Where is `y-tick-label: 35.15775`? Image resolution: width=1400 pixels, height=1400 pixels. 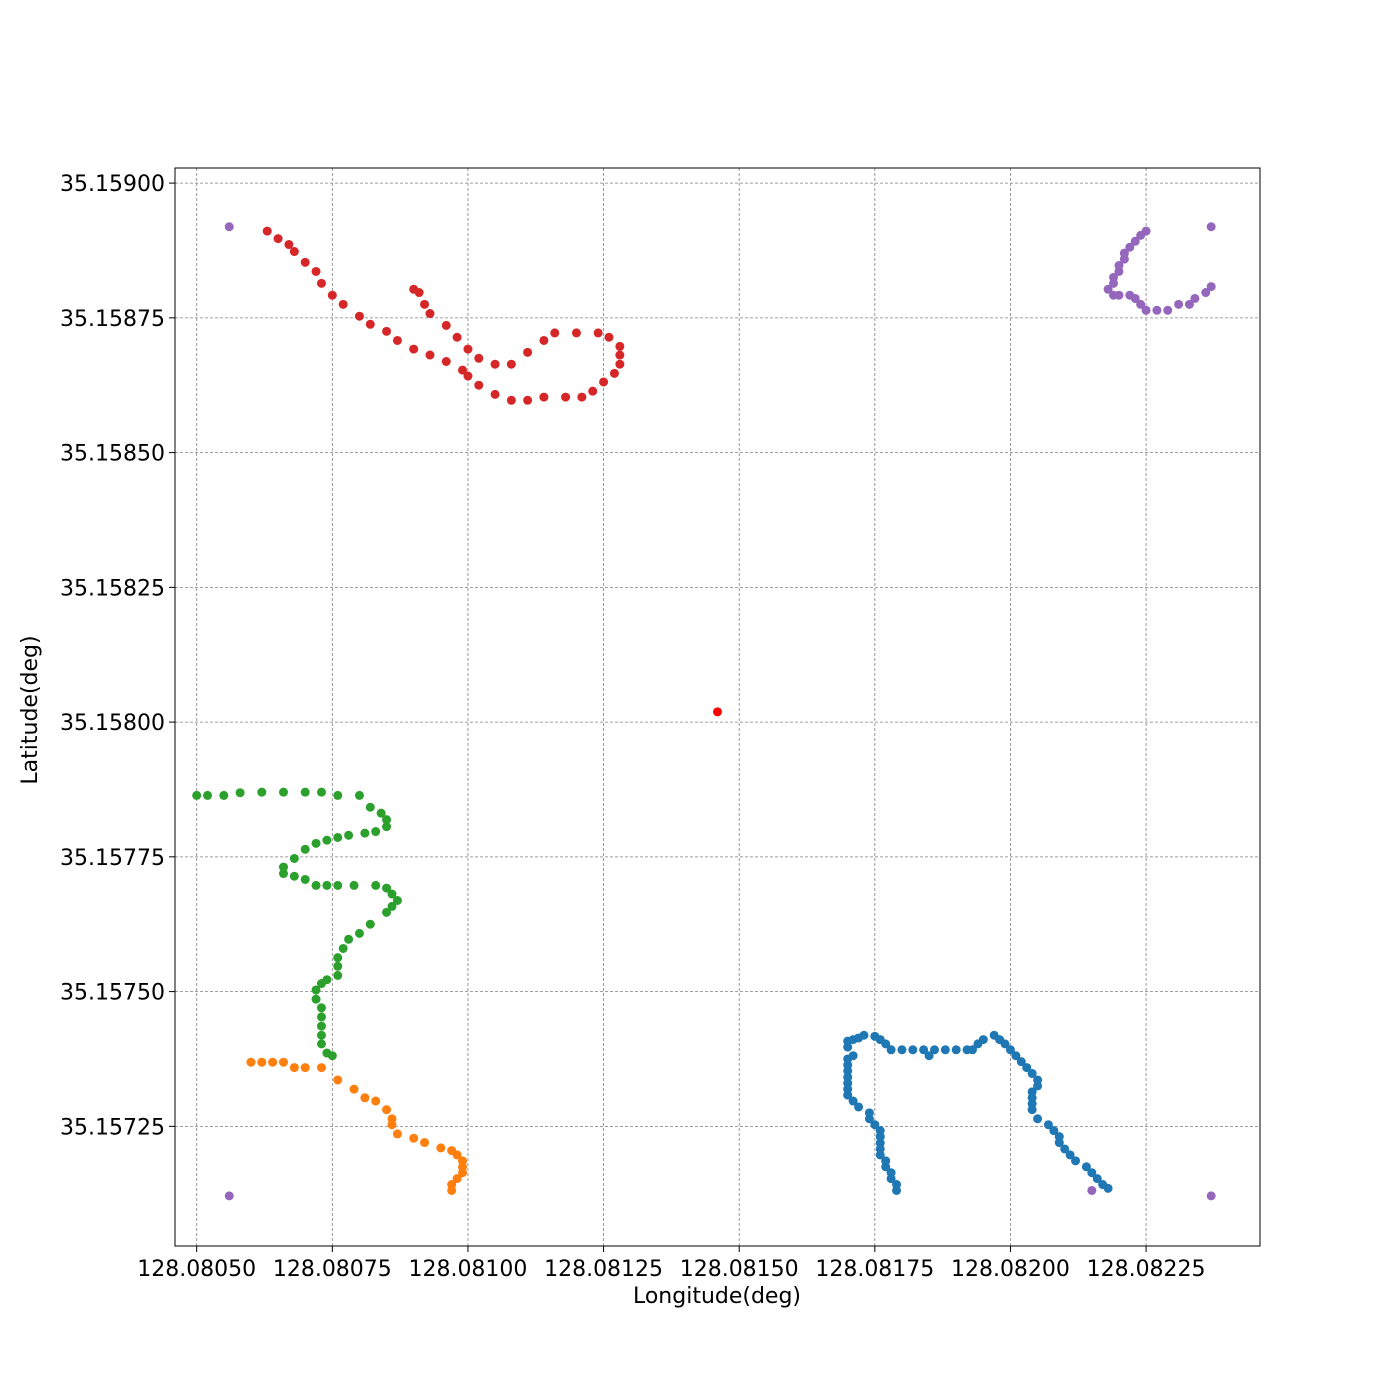
y-tick-label: 35.15775 is located at coordinates (112, 858).